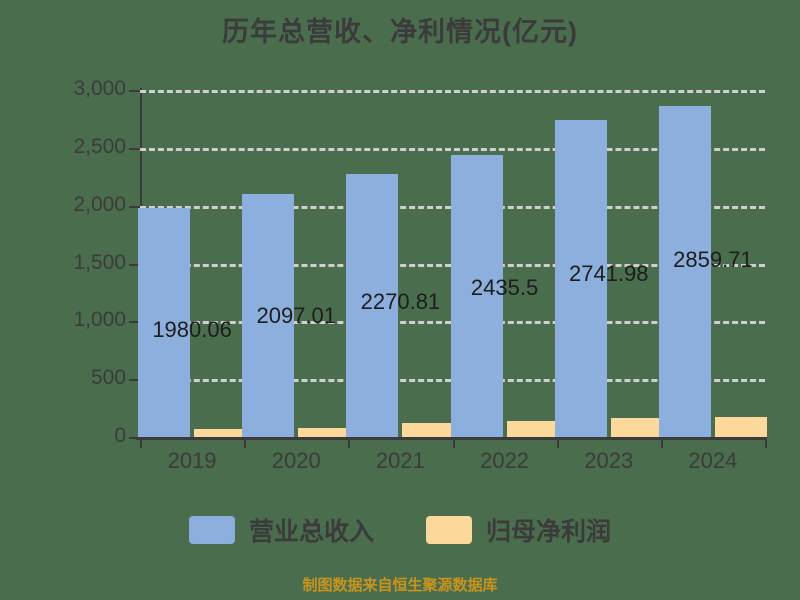  Describe the element at coordinates (400, 585) in the screenshot. I see `footer-note: 制图数据来自恒生聚源数据库` at that location.